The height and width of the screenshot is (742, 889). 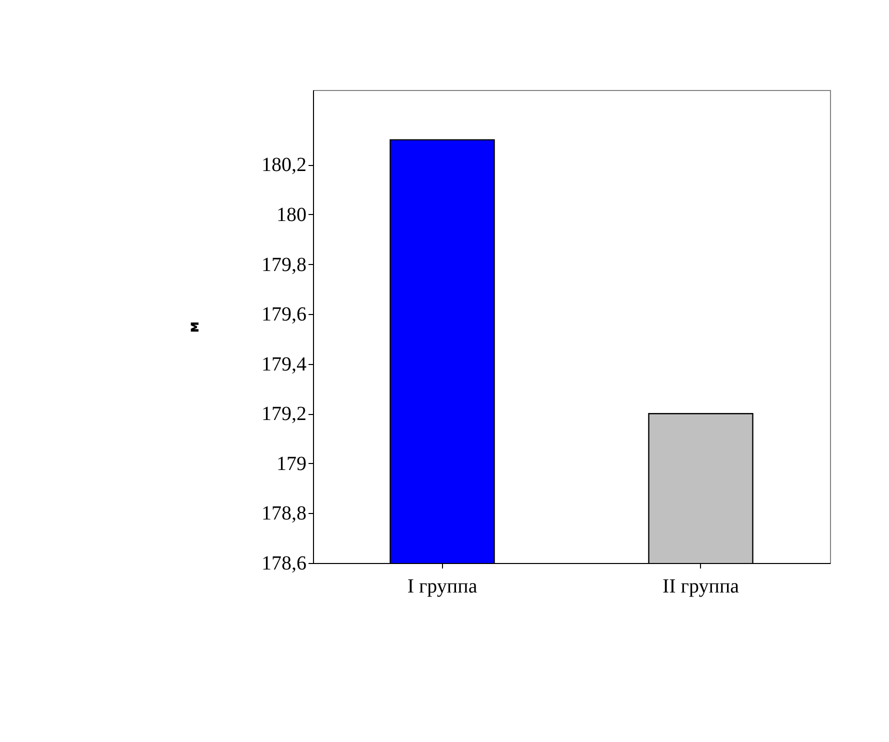 What do you see at coordinates (194, 327) in the screenshot?
I see `y-axis-title: м` at bounding box center [194, 327].